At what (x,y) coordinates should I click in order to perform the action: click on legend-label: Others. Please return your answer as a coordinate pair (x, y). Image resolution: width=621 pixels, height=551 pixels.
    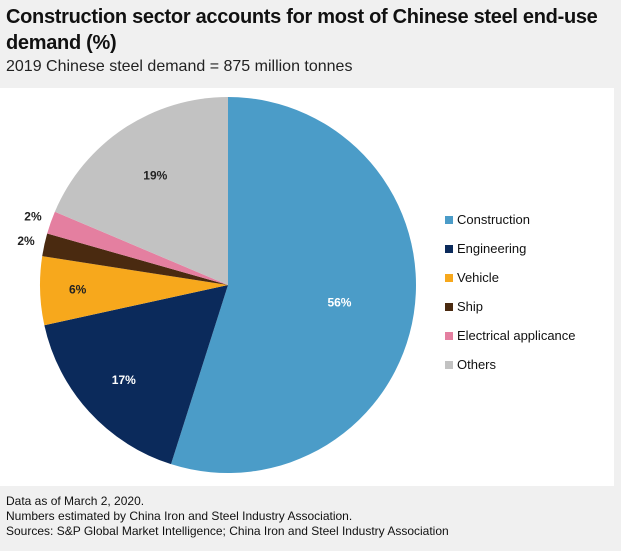
    Looking at the image, I should click on (477, 364).